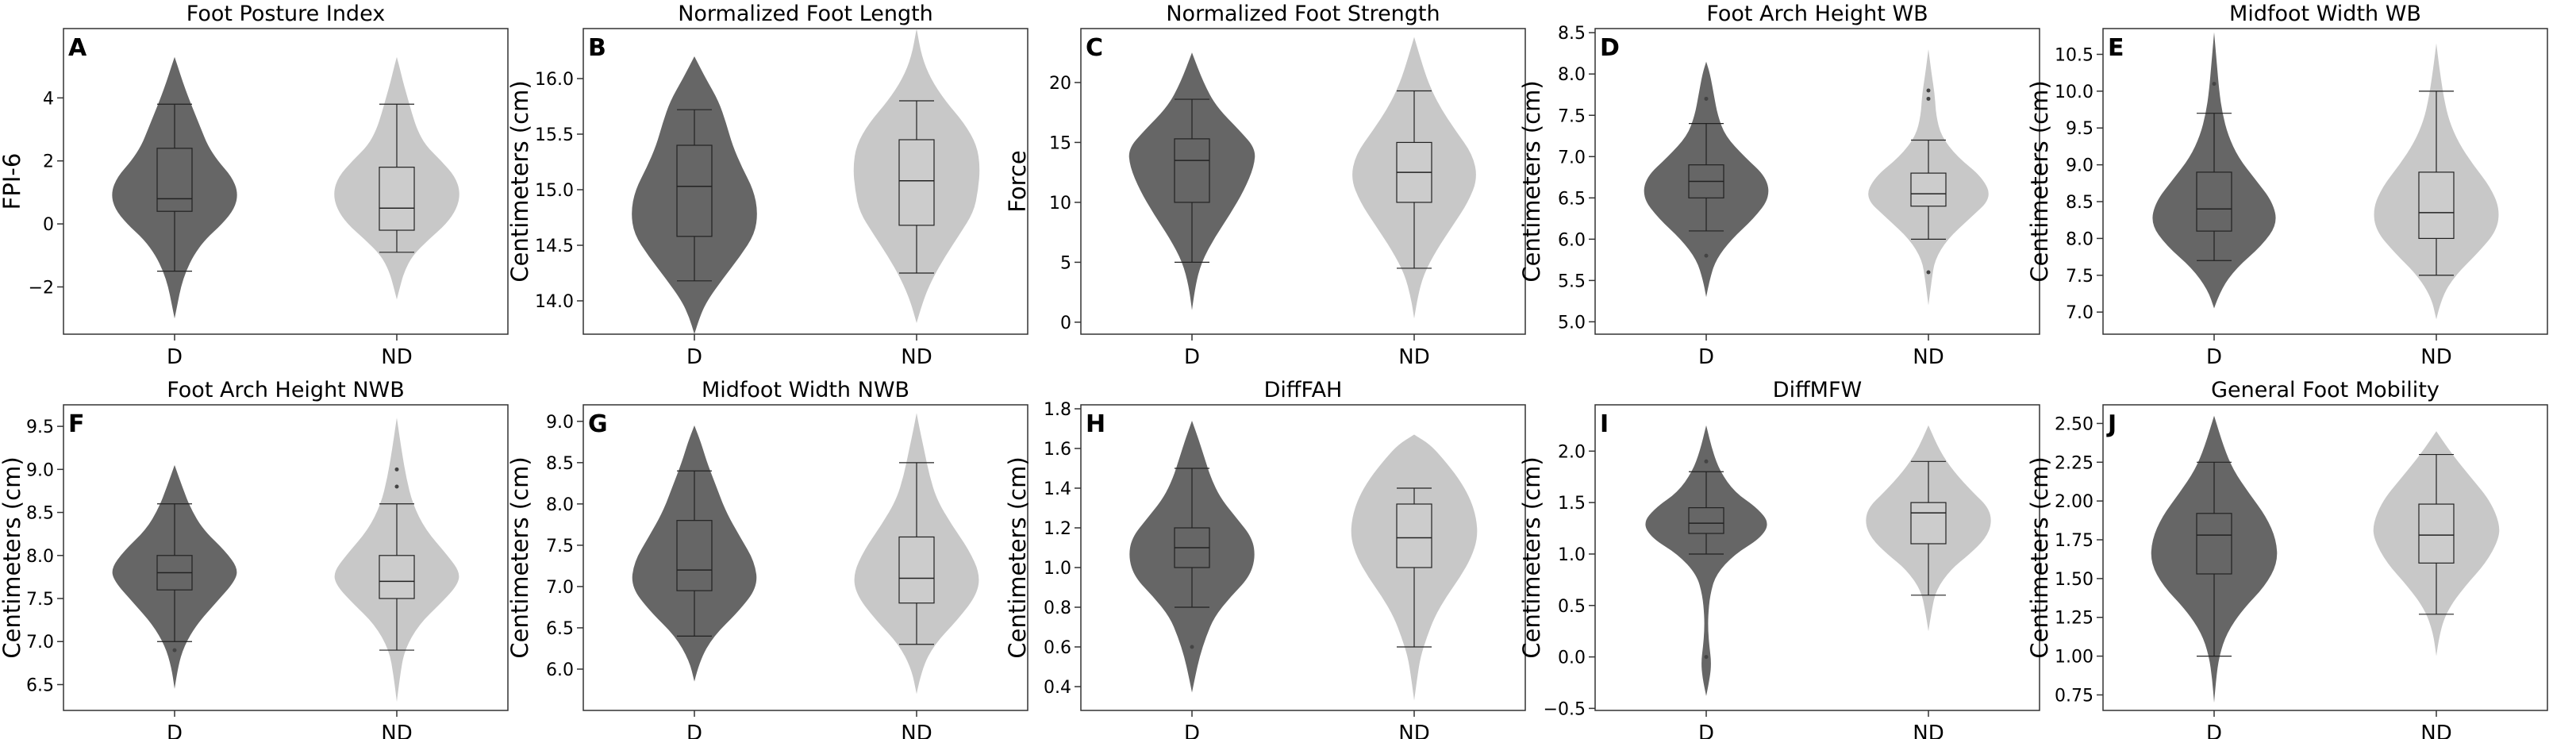  What do you see at coordinates (554, 135) in the screenshot?
I see `y-tick-label: 15.5` at bounding box center [554, 135].